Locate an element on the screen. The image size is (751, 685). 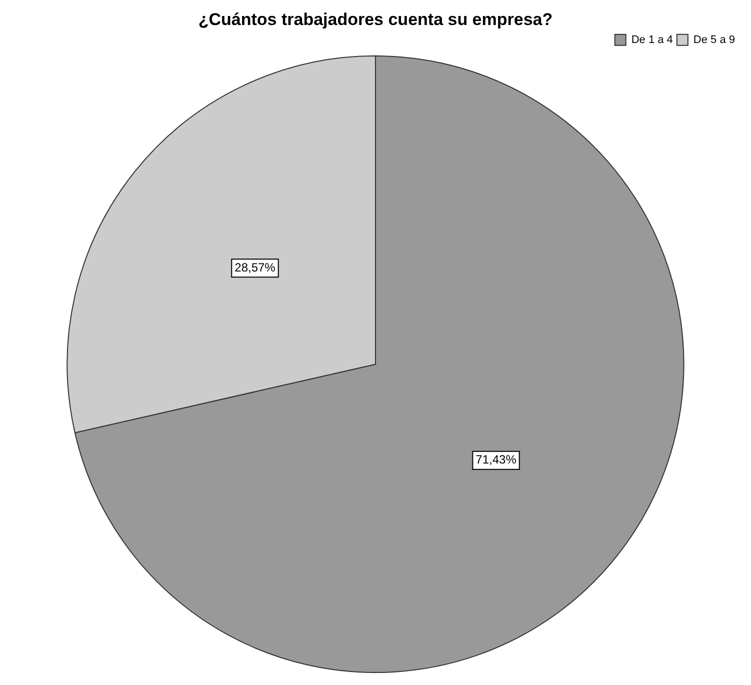
data-label: 71,43% is located at coordinates (496, 459).